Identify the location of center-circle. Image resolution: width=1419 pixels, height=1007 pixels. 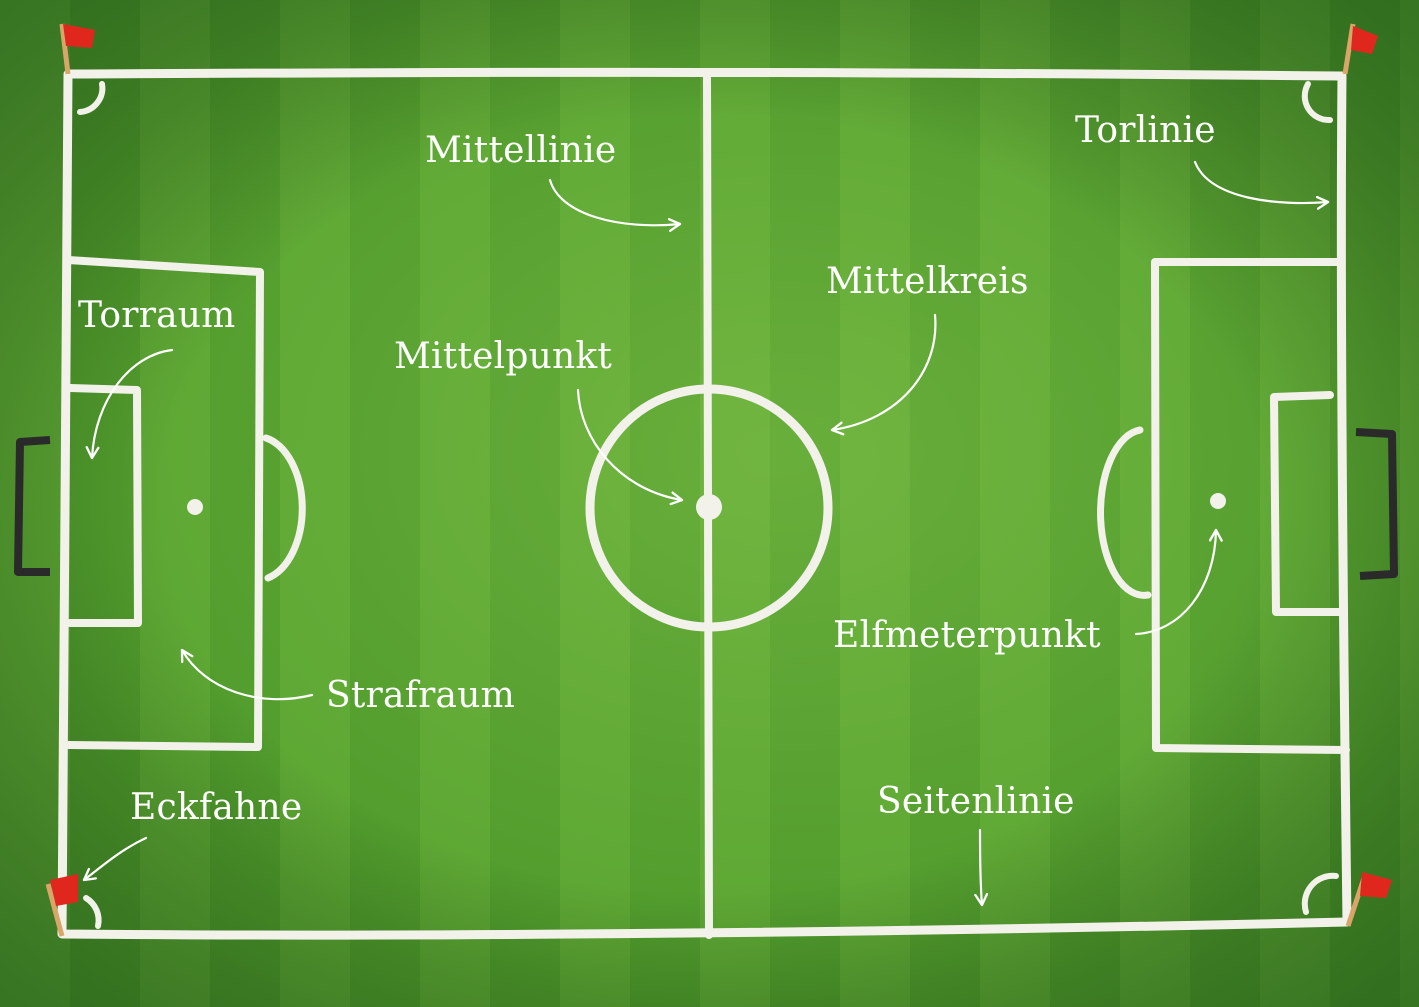
(709, 508).